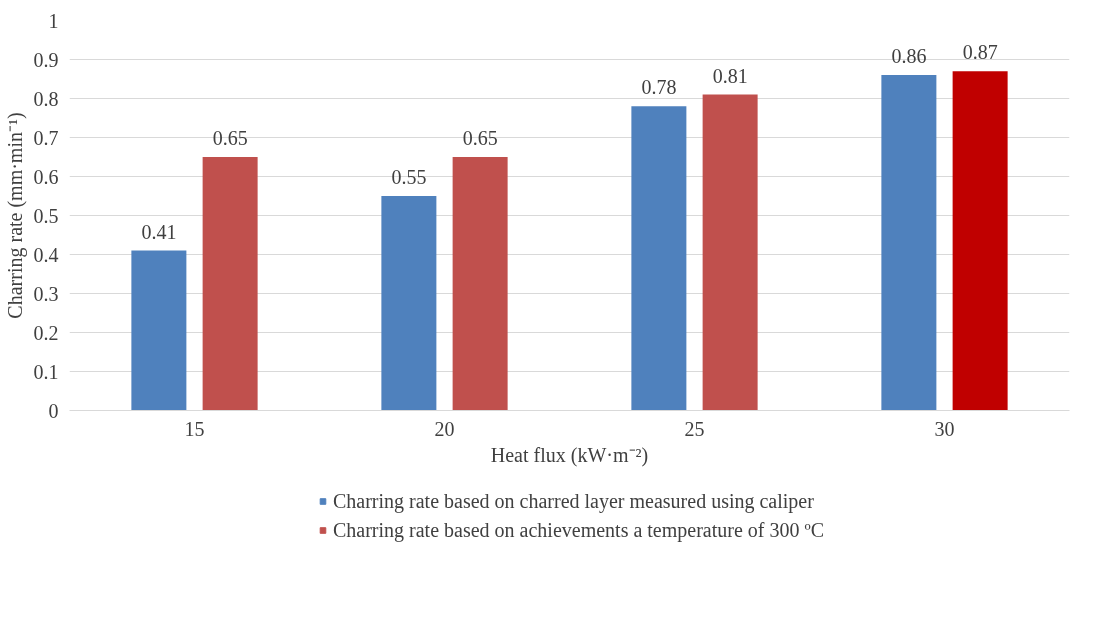 The height and width of the screenshot is (644, 1102). What do you see at coordinates (53, 20) in the screenshot?
I see `y-tick-label: 1` at bounding box center [53, 20].